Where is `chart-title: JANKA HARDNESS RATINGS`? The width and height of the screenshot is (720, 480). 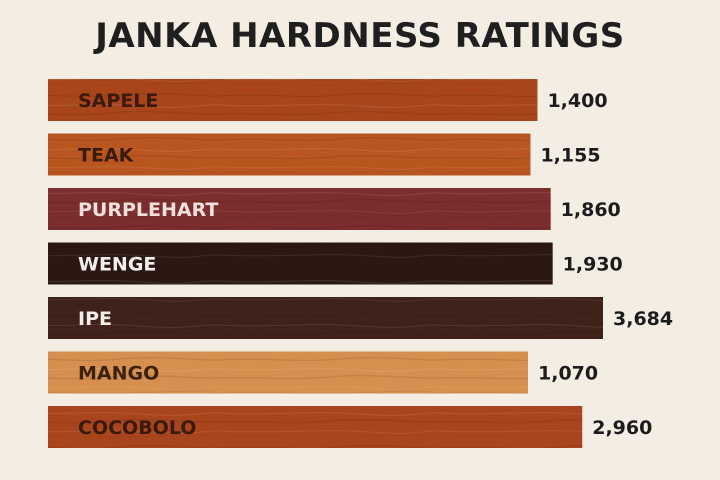
chart-title: JANKA HARDNESS RATINGS is located at coordinates (360, 36).